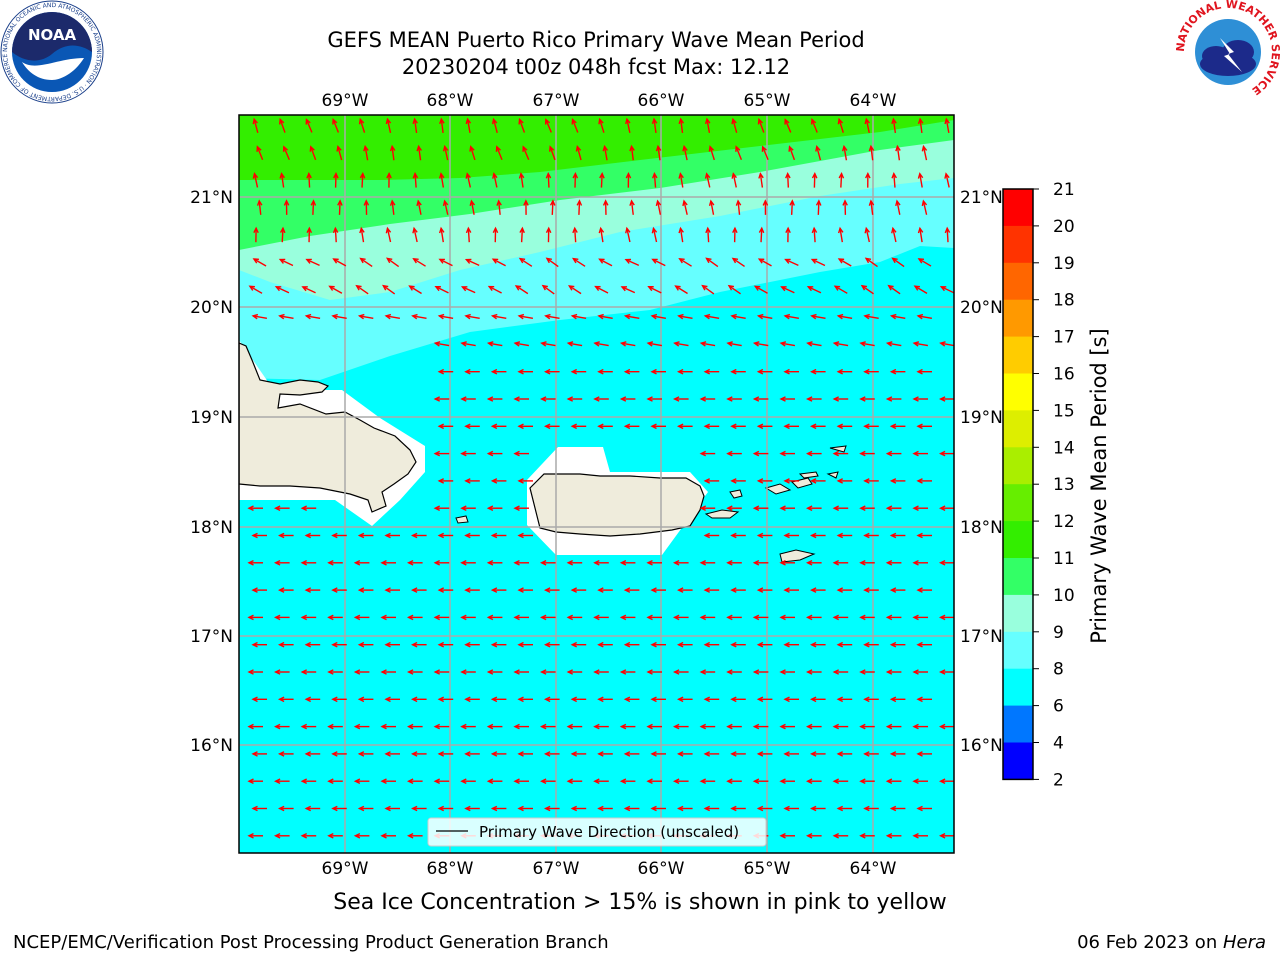  What do you see at coordinates (328, 427) in the screenshot?
I see `hispaniola-land` at bounding box center [328, 427].